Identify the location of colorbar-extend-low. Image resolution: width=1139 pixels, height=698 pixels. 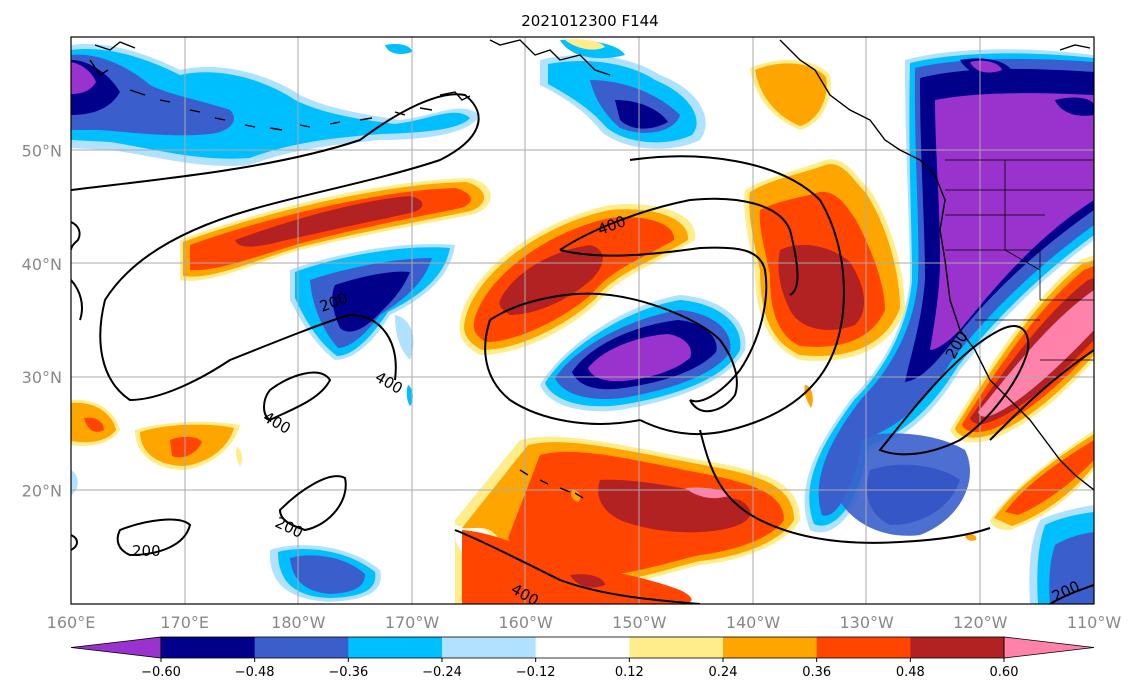
(116, 647).